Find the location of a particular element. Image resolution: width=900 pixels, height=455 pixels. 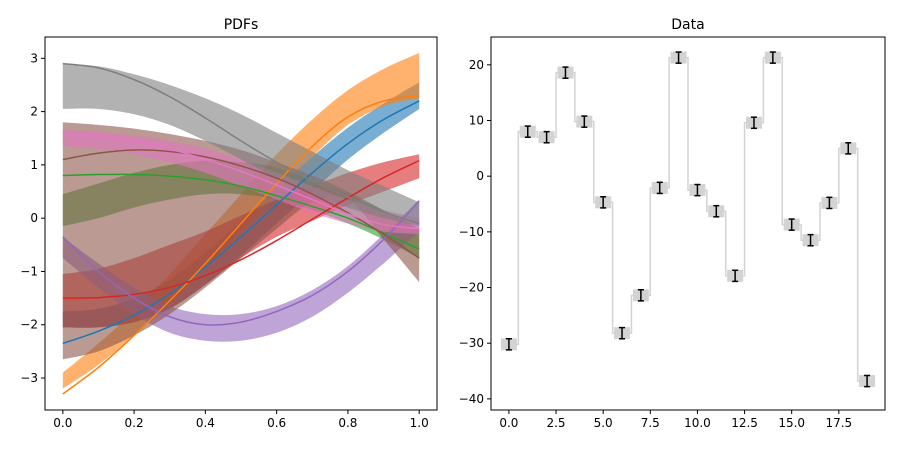

pdfs-y-tick-label: −3 is located at coordinates (29, 378).